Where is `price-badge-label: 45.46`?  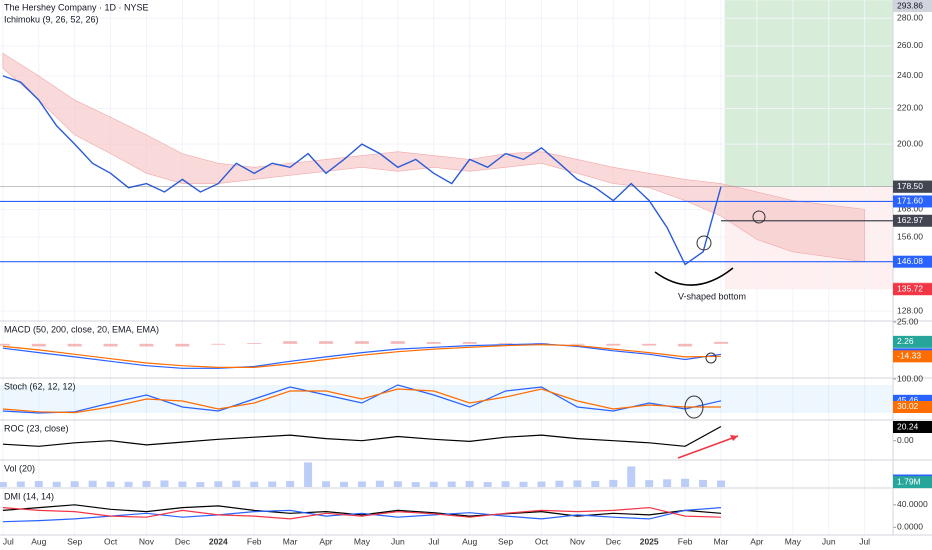
price-badge-label: 45.46 is located at coordinates (908, 400).